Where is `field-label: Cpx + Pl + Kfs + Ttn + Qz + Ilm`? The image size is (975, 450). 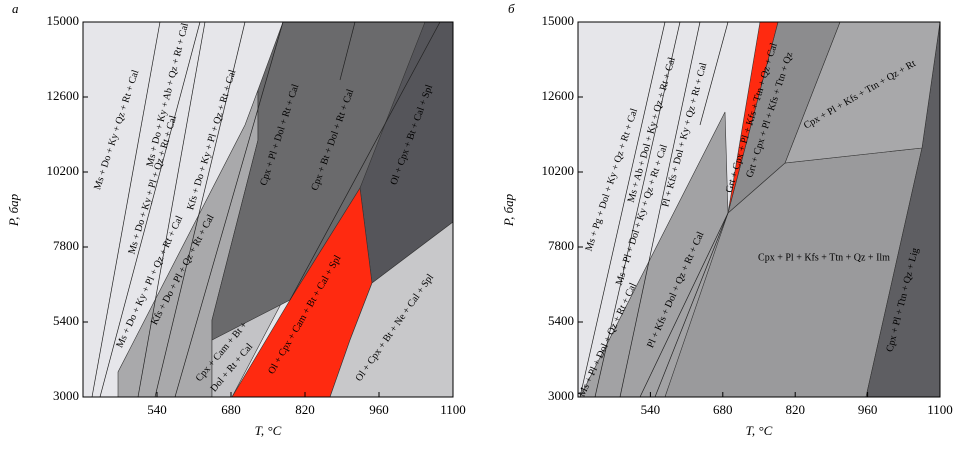 field-label: Cpx + Pl + Kfs + Ttn + Qz + Ilm is located at coordinates (824, 257).